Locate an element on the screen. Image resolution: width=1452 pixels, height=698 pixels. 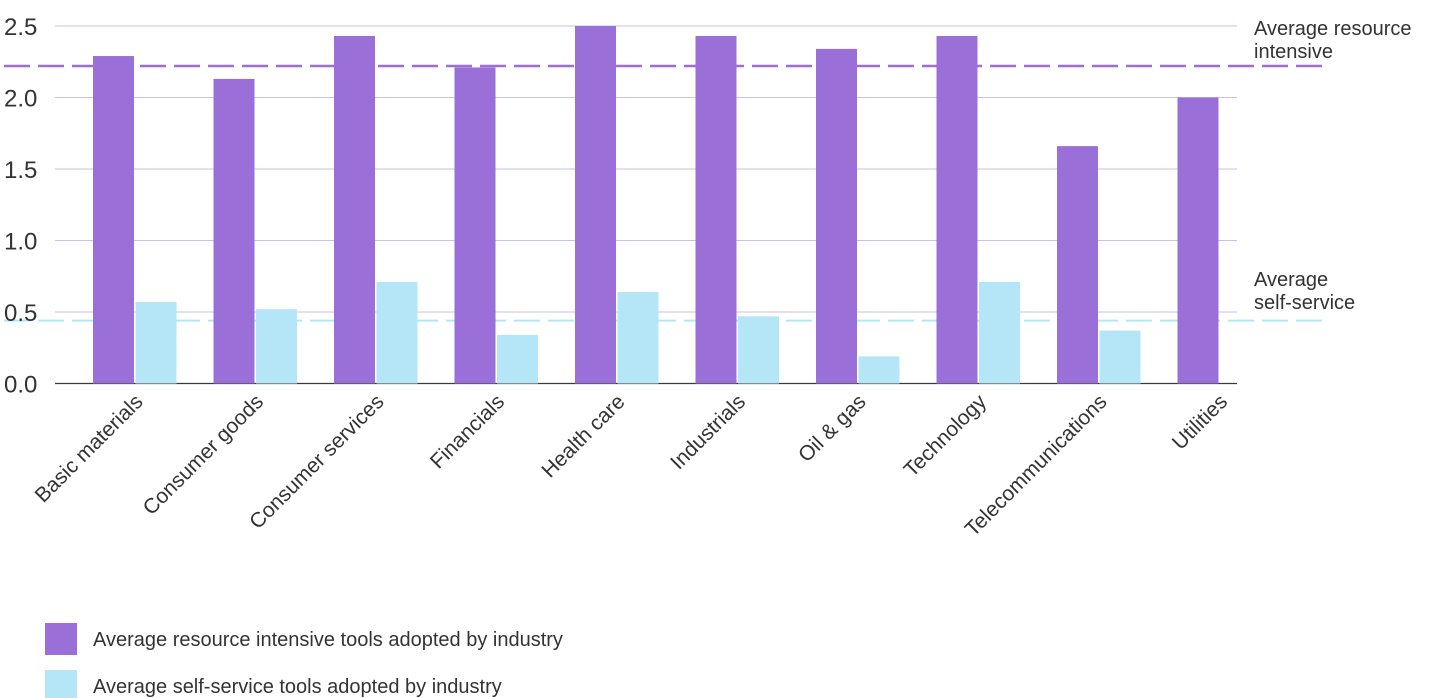
category-label: Consumer goods is located at coordinates (203, 454).